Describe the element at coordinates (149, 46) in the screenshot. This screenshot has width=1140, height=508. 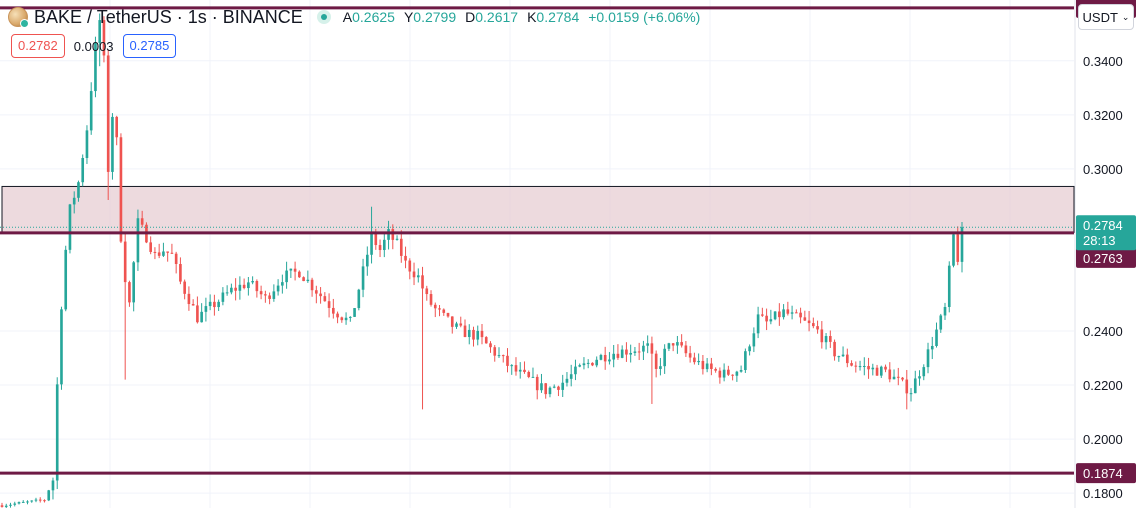
I see `buy-button: 0.2785` at that location.